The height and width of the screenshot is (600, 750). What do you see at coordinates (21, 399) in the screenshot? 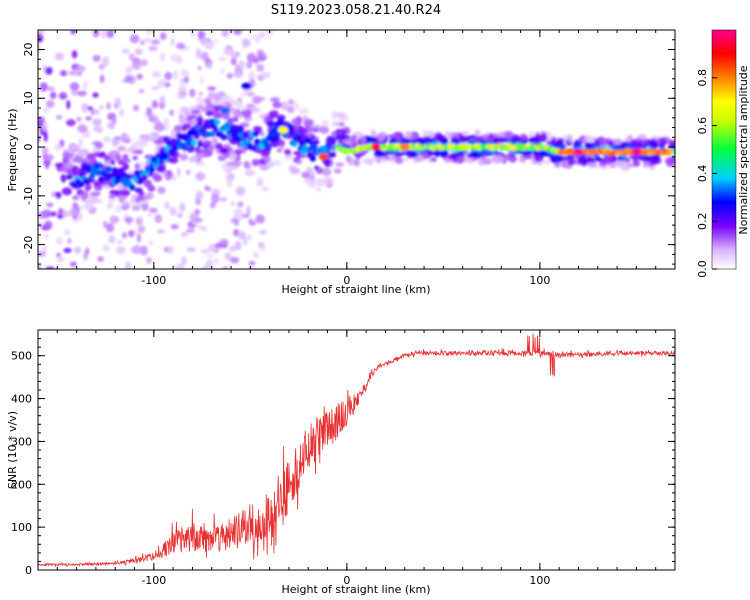
I see `bottom-ytick-label: 400` at bounding box center [21, 399].